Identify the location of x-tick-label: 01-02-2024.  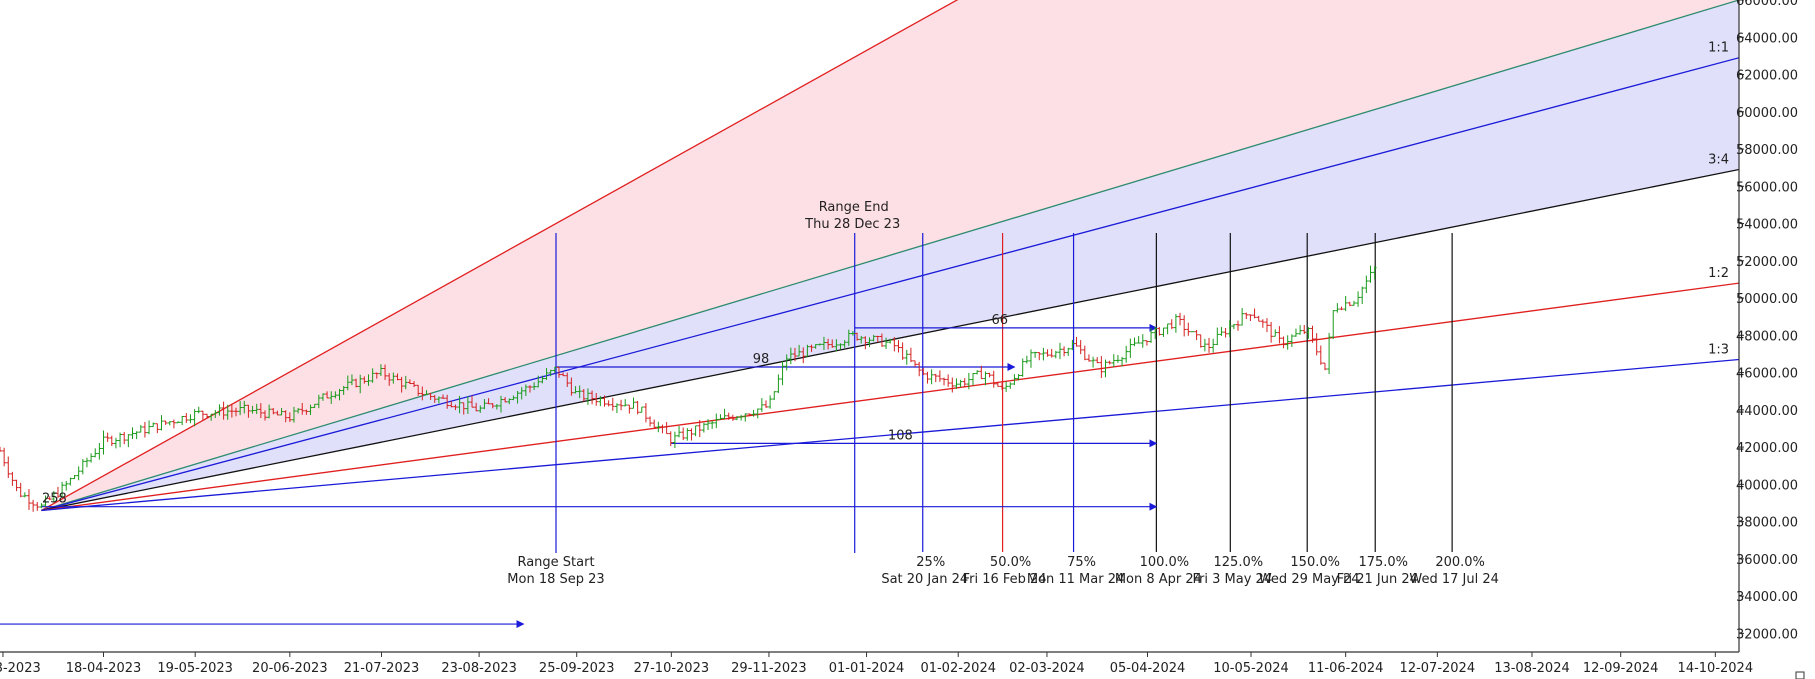
(958, 668).